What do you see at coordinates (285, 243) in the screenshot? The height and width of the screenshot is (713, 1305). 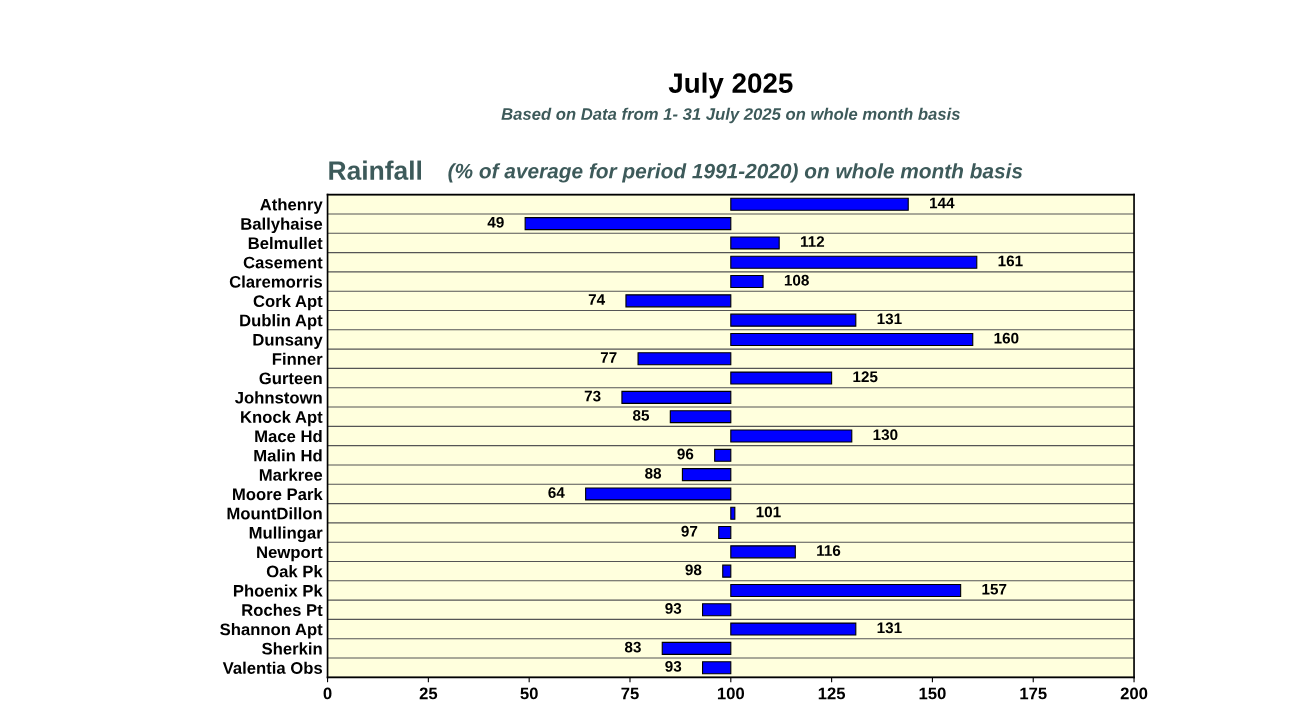 I see `y-tick-label: Belmullet` at bounding box center [285, 243].